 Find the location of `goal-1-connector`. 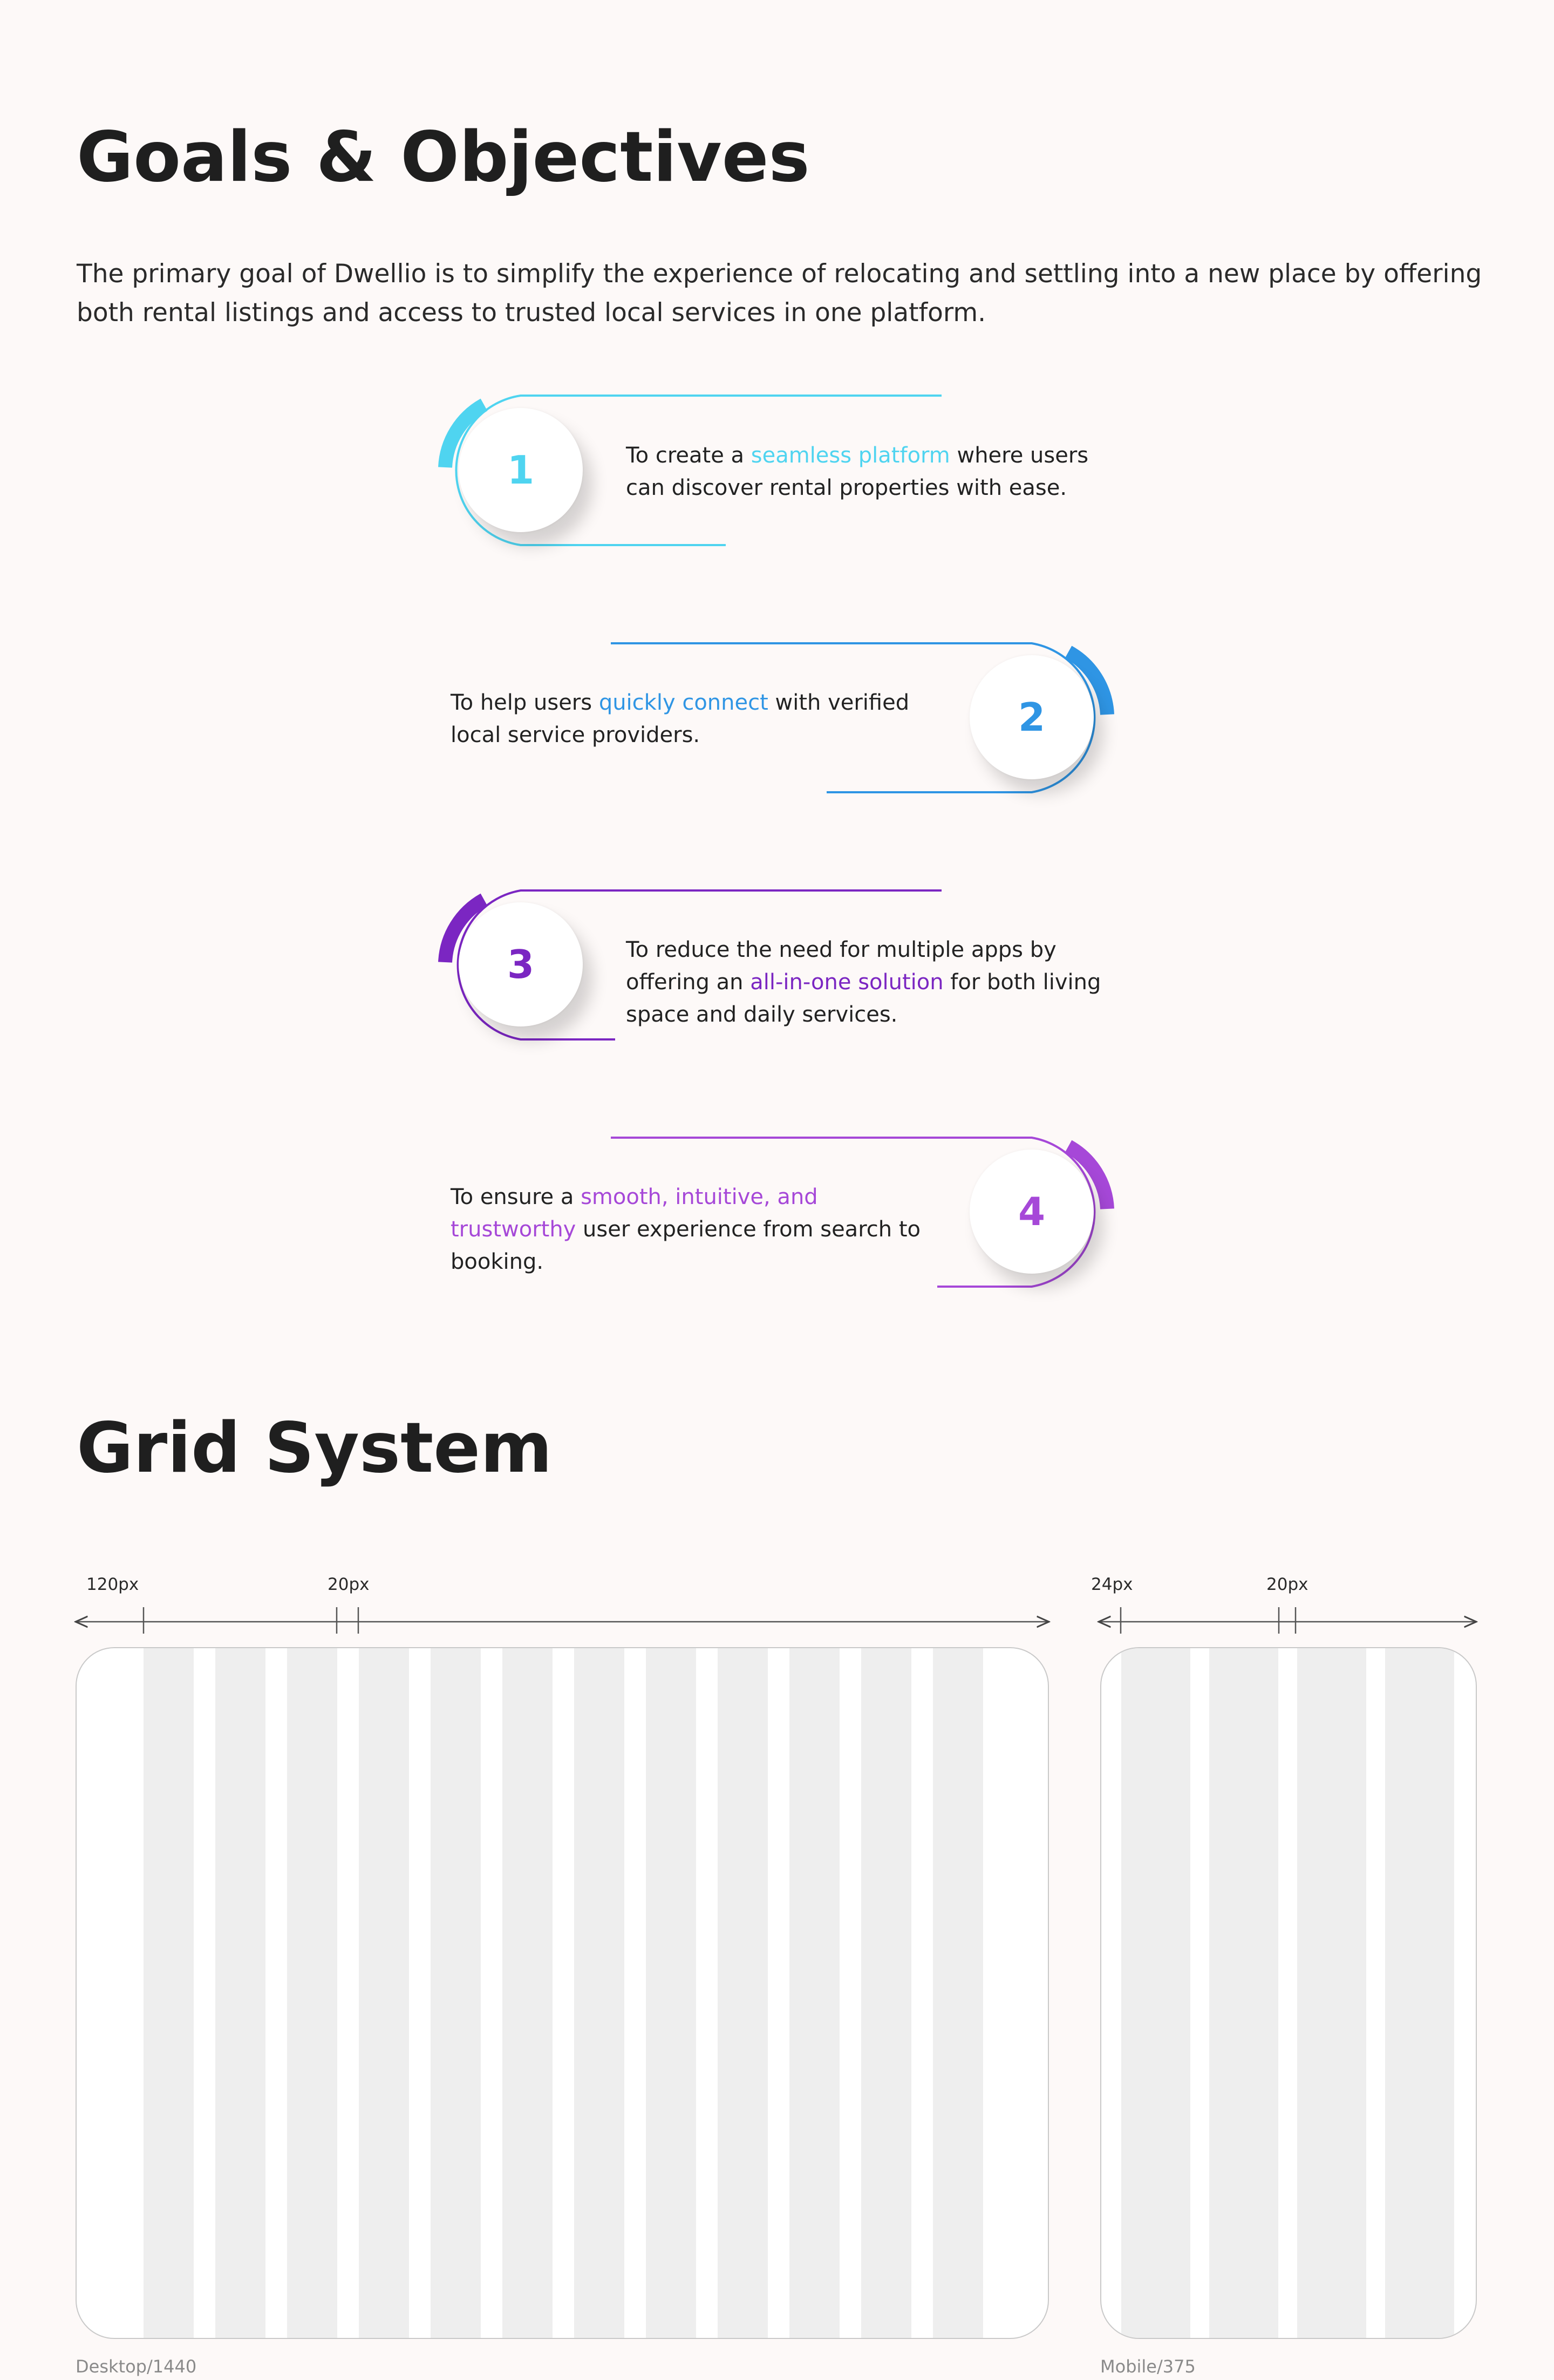

goal-1-connector is located at coordinates (690, 470).